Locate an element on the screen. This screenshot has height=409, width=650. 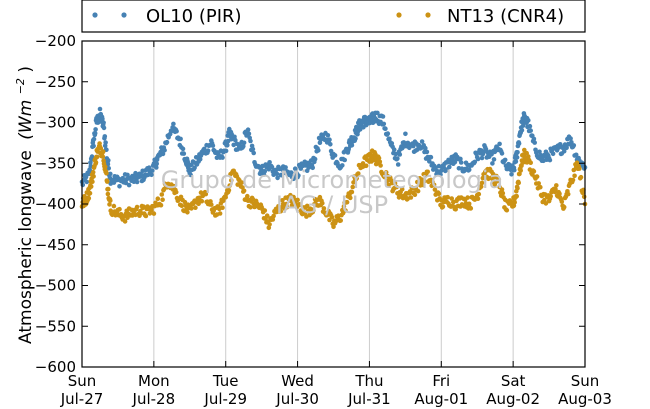
watermark: Grupo de Micrometeorologia IAG / USP is located at coordinates (332, 192).